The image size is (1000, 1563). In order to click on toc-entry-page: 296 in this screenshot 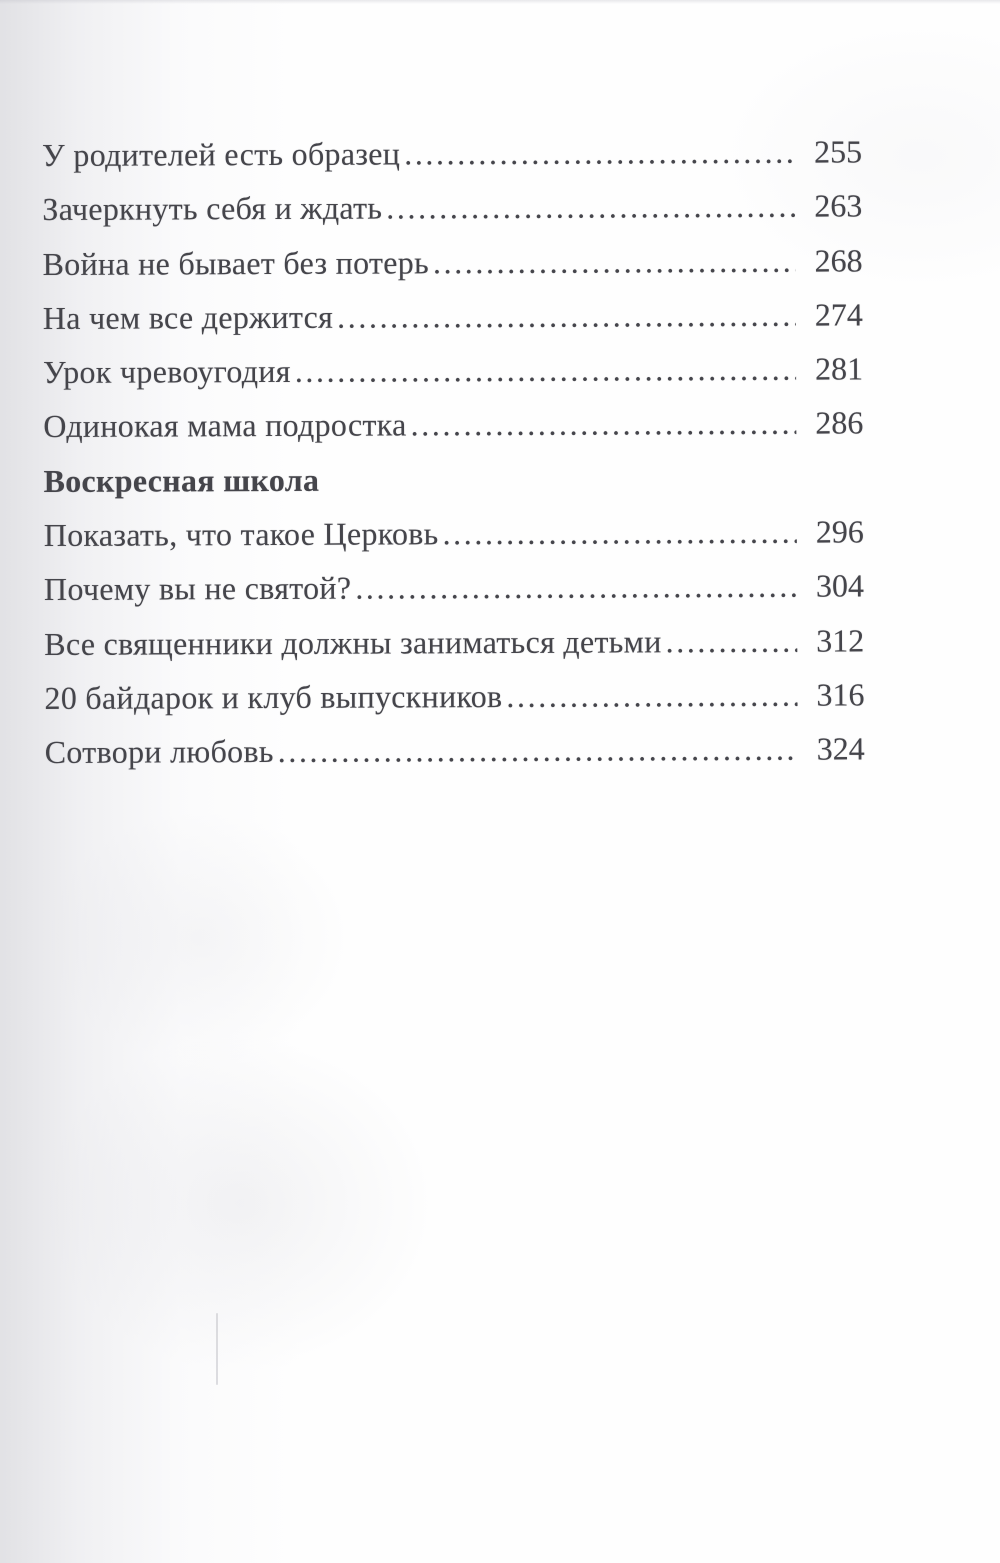, I will do `click(839, 531)`.